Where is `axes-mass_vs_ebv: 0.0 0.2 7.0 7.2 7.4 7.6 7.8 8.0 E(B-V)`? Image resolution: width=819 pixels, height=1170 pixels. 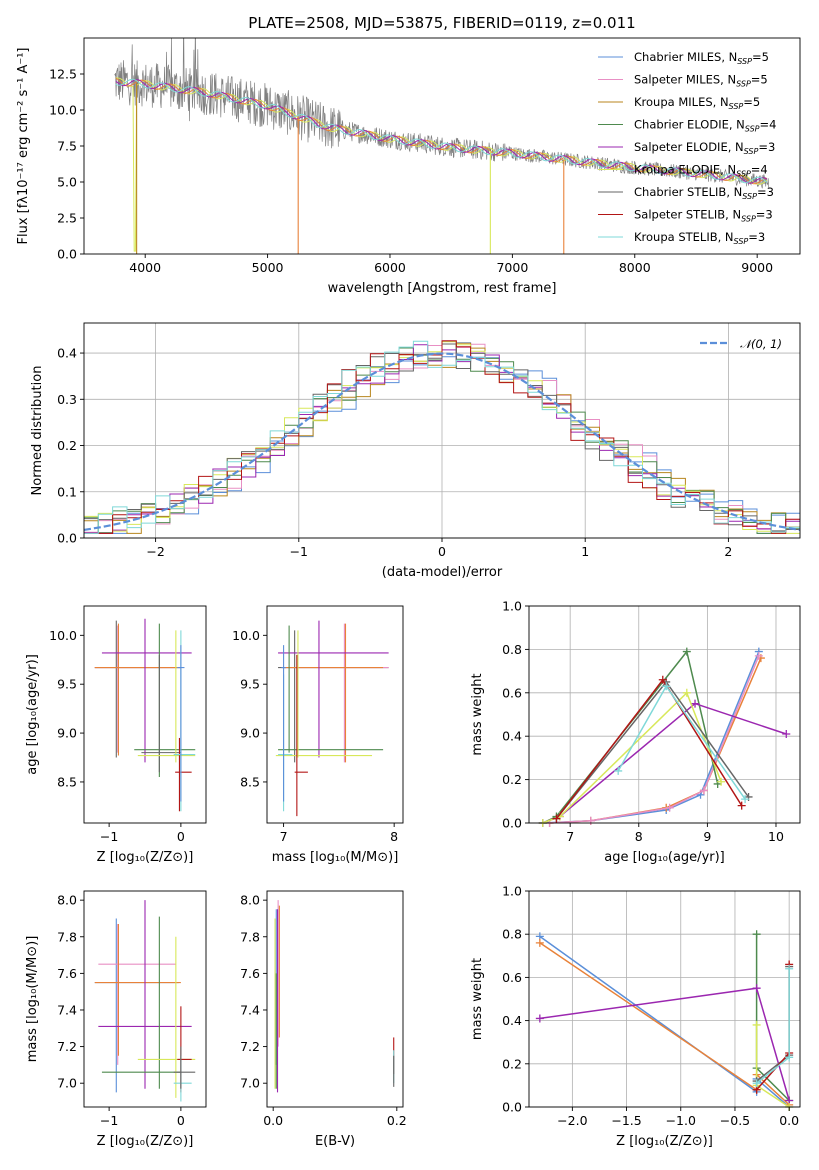
axes-mass_vs_ebv: 0.0 0.2 7.0 7.2 7.4 7.6 7.8 8.0 E(B-V) is located at coordinates (323, 1019).